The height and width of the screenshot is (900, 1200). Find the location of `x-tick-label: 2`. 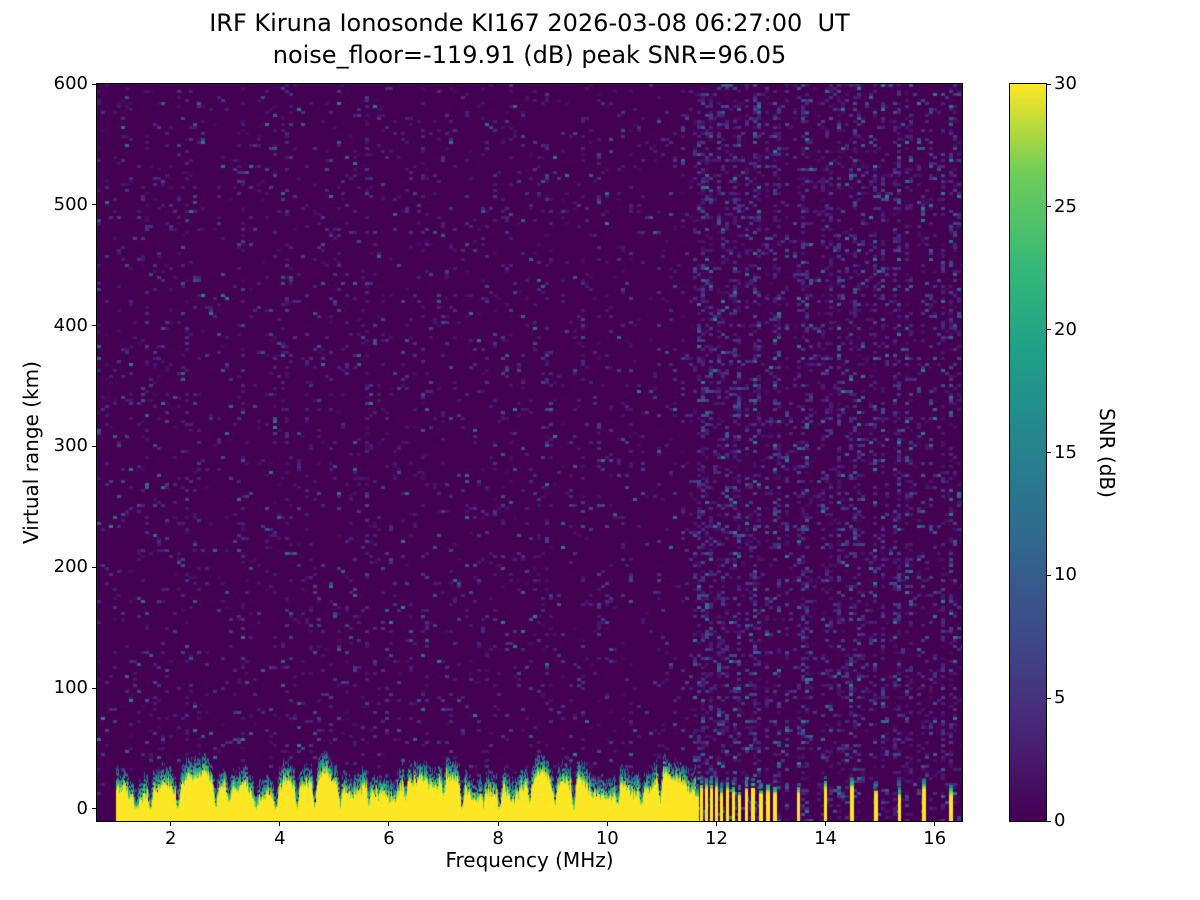

x-tick-label: 2 is located at coordinates (170, 838).